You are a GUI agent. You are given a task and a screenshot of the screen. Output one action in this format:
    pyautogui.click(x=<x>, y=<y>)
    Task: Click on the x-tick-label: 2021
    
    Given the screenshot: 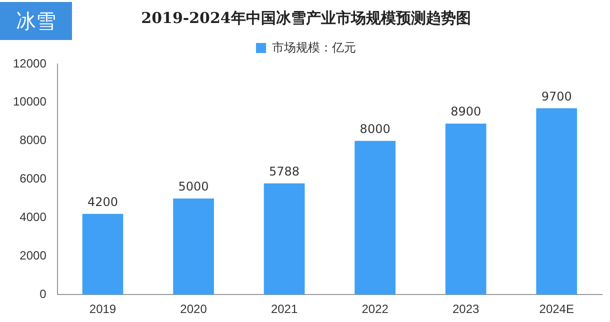 What is the action you would take?
    pyautogui.click(x=284, y=309)
    